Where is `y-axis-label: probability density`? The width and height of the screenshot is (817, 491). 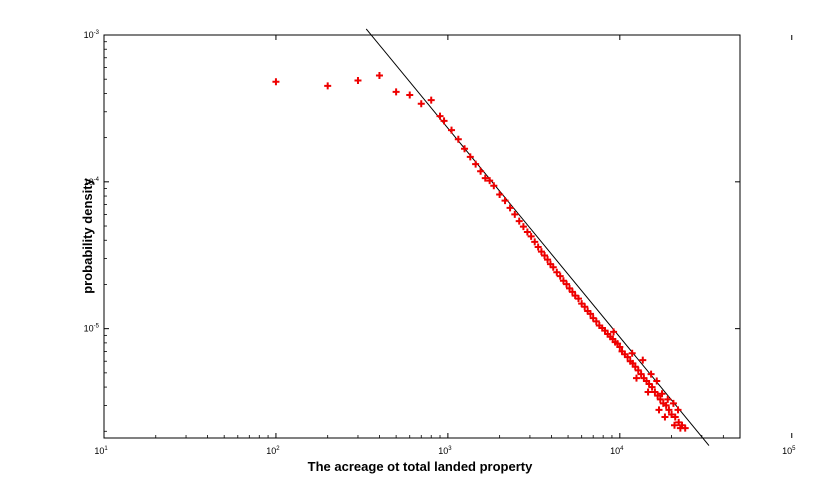 y-axis-label: probability density is located at coordinates (87, 235).